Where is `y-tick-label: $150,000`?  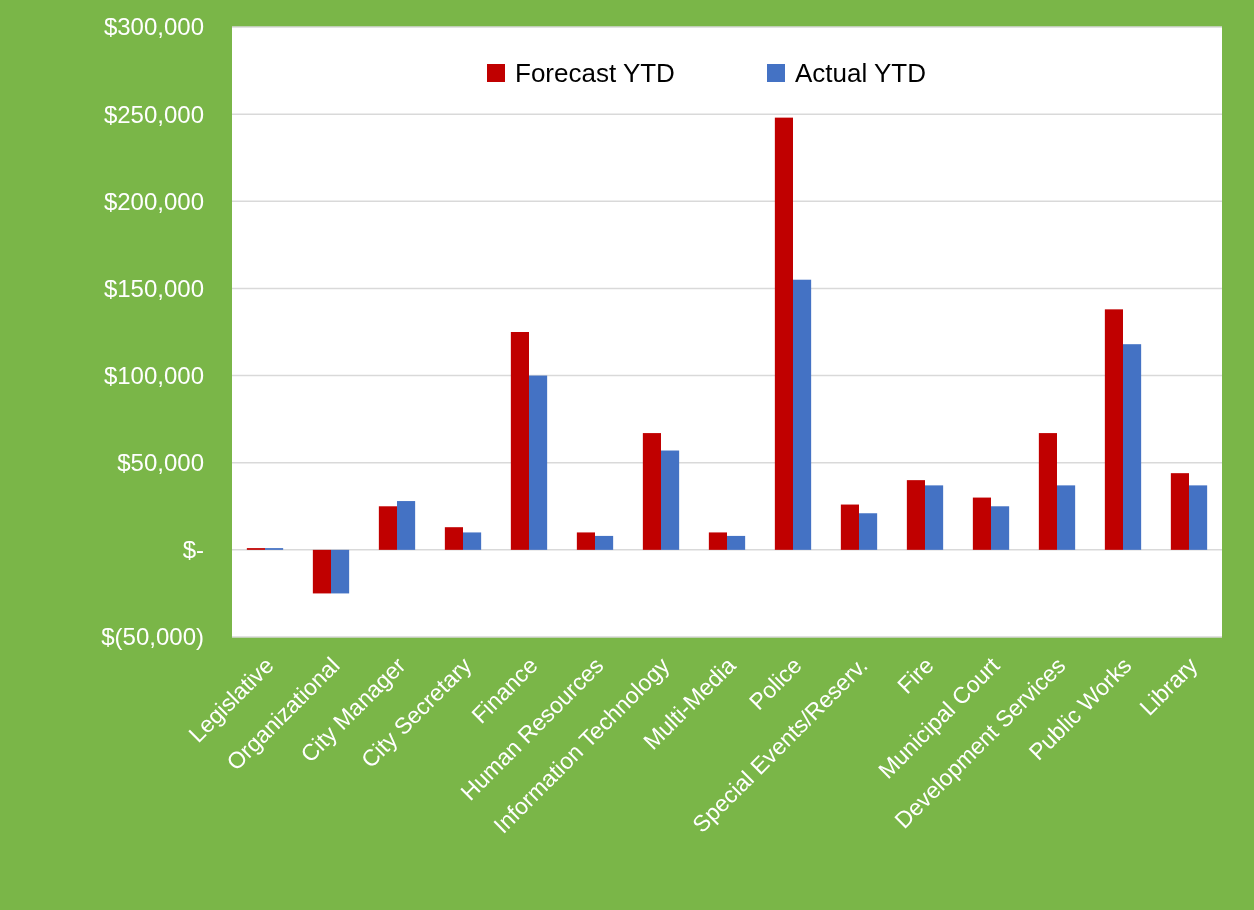 y-tick-label: $150,000 is located at coordinates (153, 288).